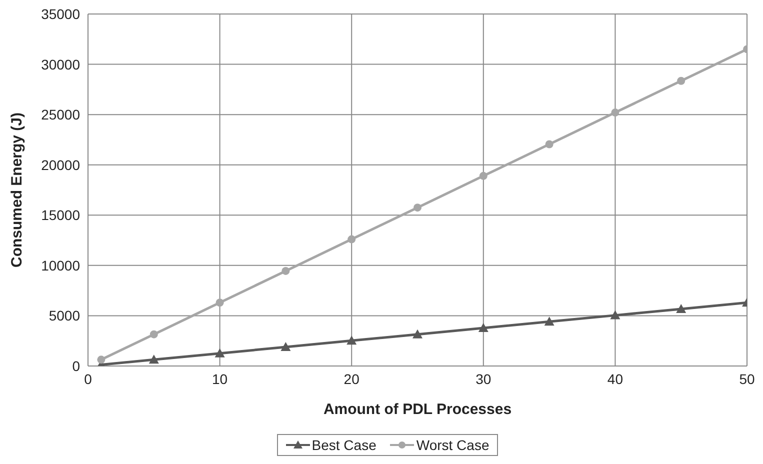  Describe the element at coordinates (220, 378) in the screenshot. I see `x-tick-label: 10` at that location.